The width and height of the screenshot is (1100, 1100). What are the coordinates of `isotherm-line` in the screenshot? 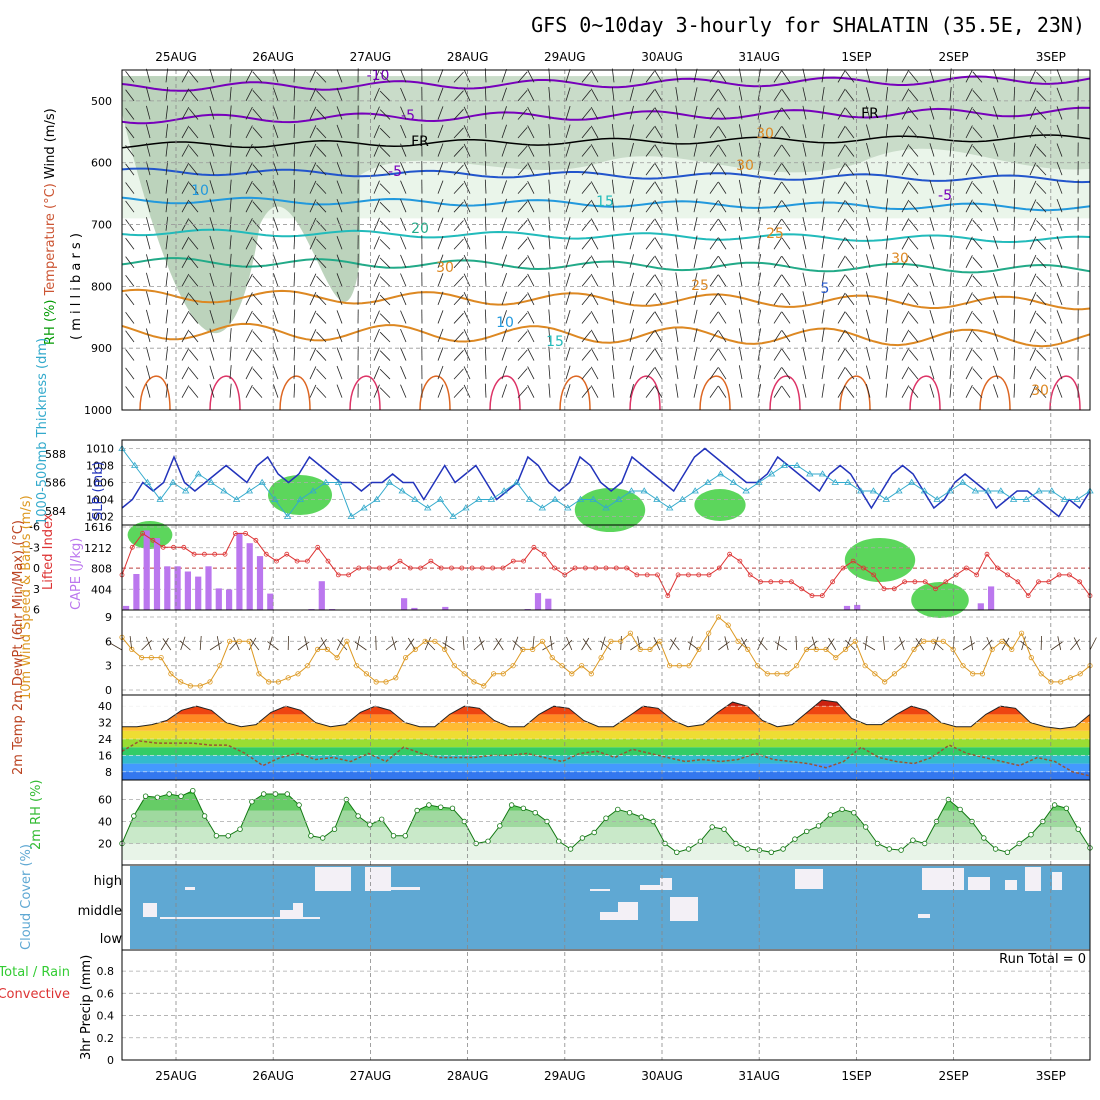 It's located at (606, 115).